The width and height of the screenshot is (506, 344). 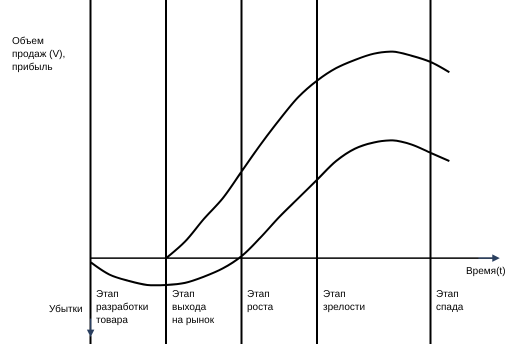 I want to click on text: Этап выхода на рынок, so click(x=193, y=307).